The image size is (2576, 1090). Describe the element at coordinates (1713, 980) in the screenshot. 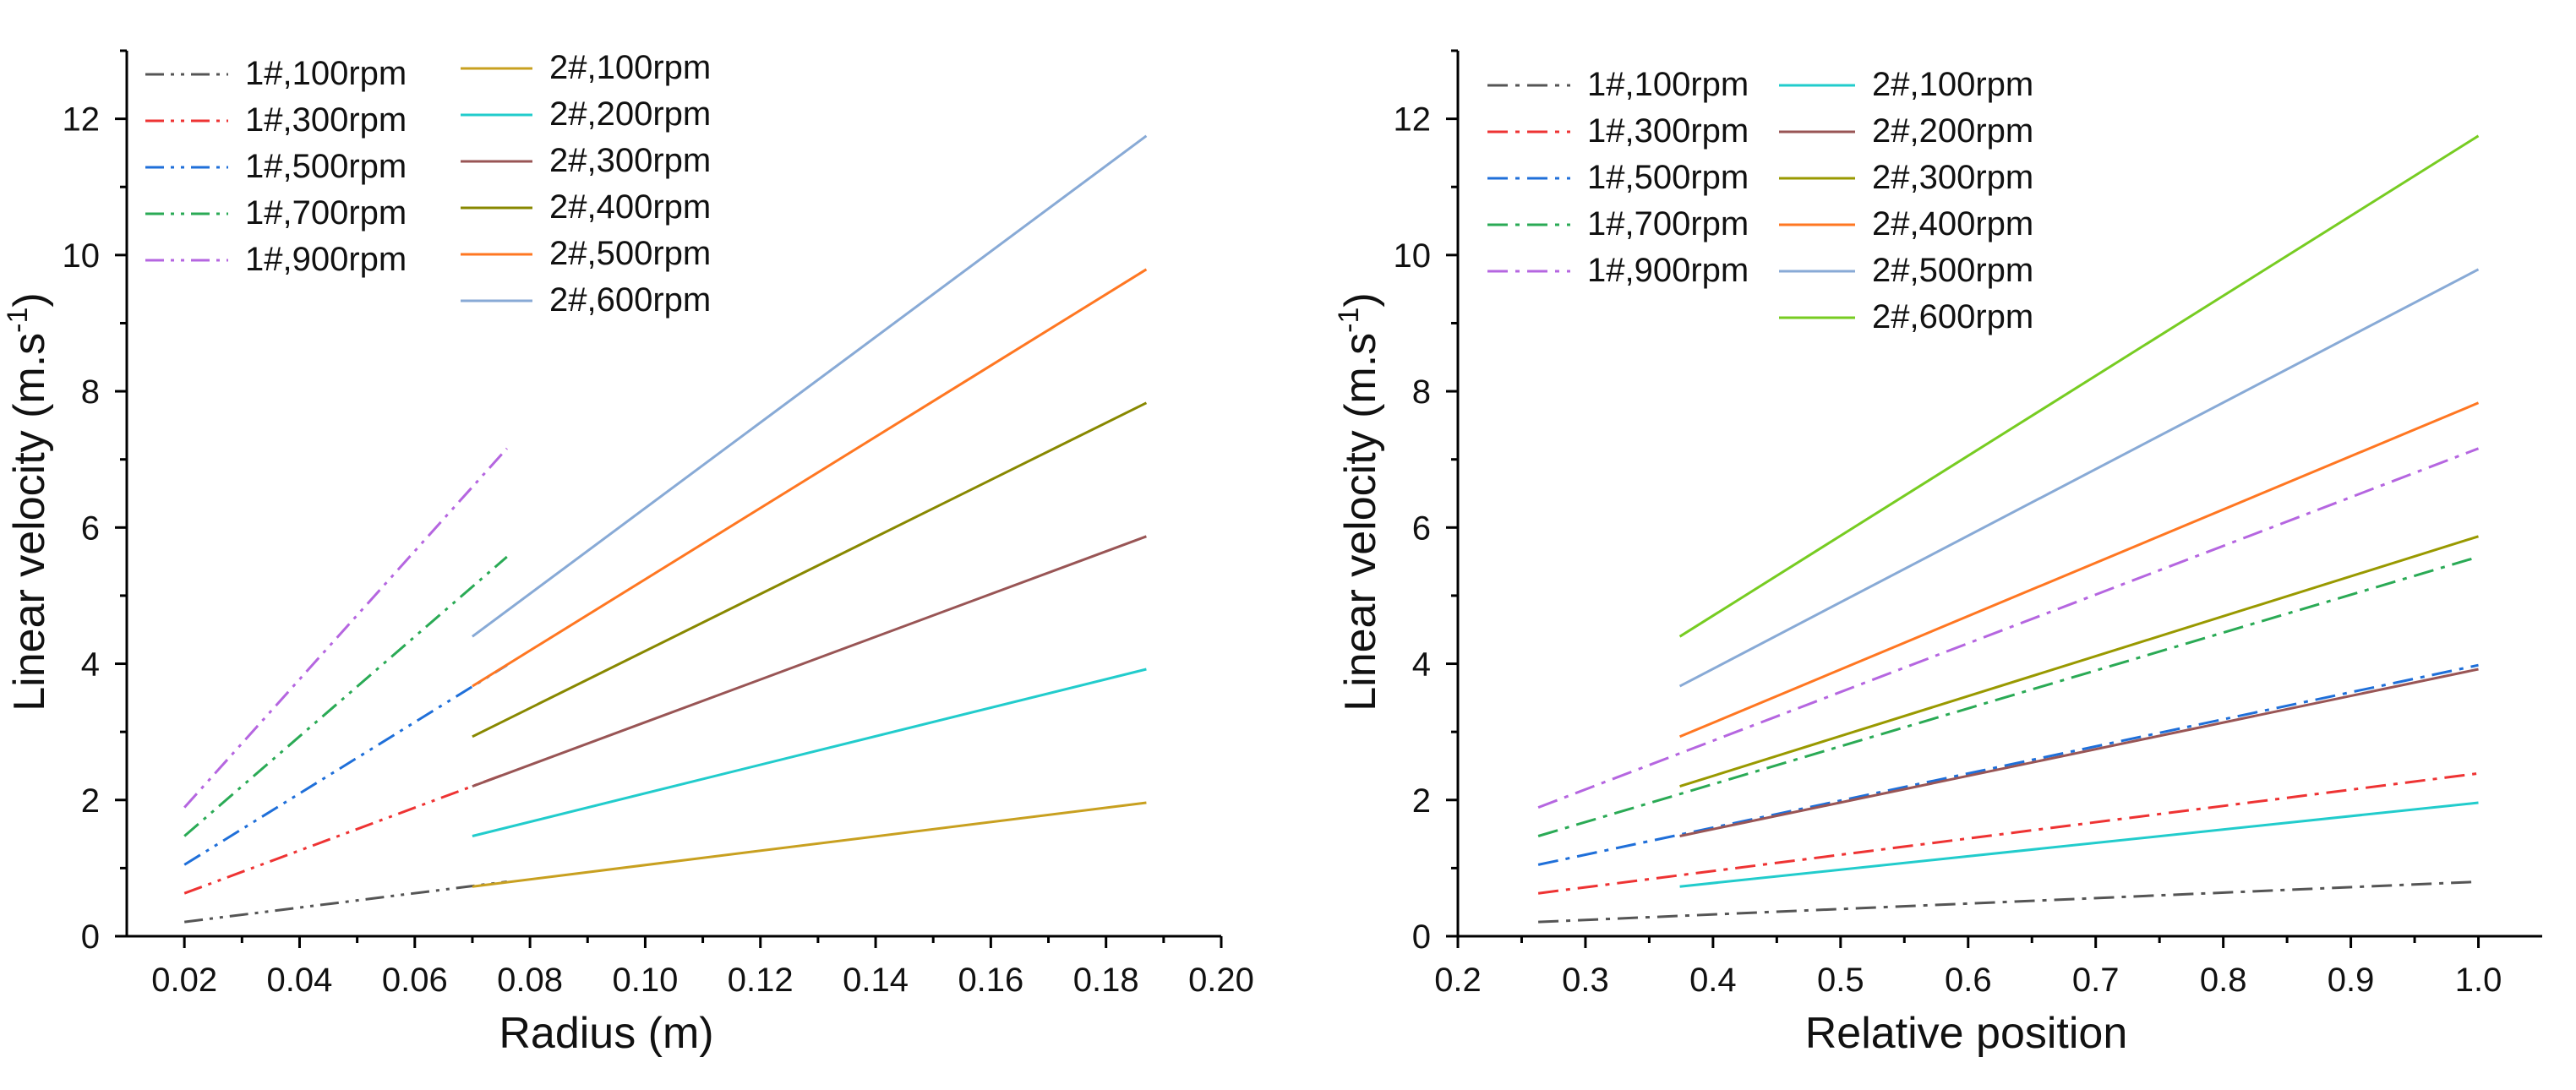

I see `x-tick-label: 0.4` at that location.